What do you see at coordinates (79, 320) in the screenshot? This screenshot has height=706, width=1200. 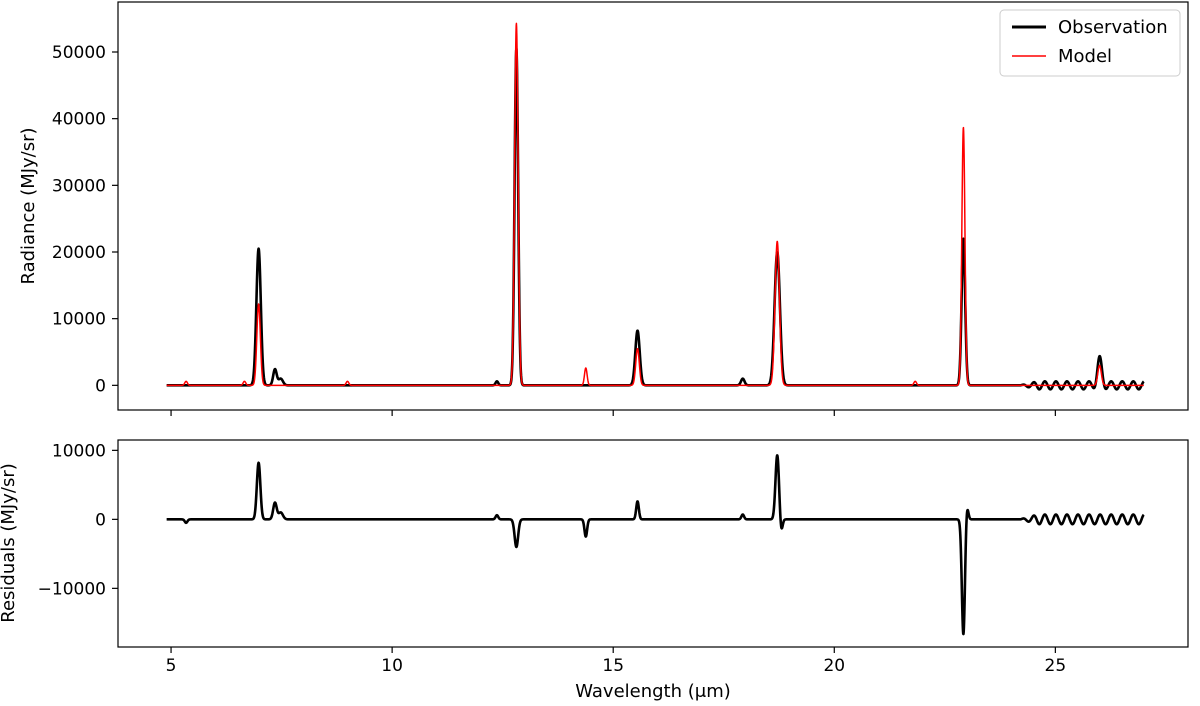 I see `radiance-y-tick-label: 10000` at bounding box center [79, 320].